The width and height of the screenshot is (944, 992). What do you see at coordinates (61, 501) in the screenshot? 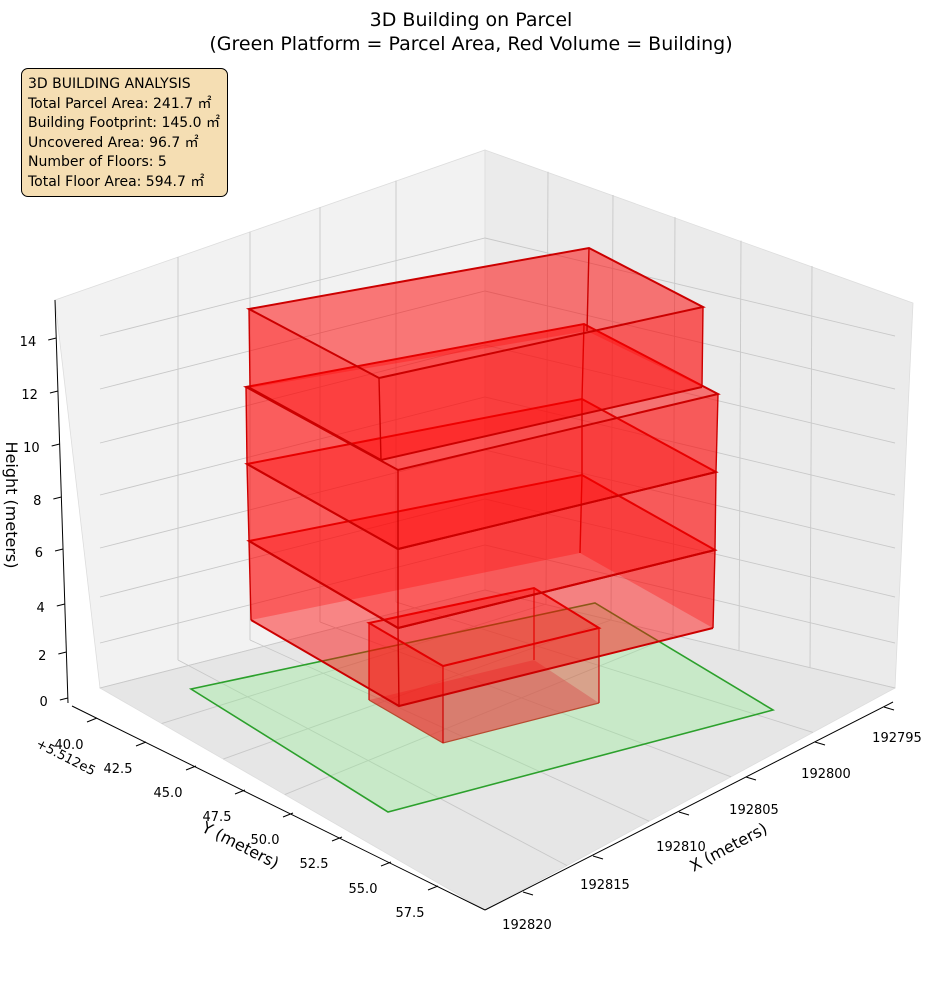
I see `z-axis-line` at bounding box center [61, 501].